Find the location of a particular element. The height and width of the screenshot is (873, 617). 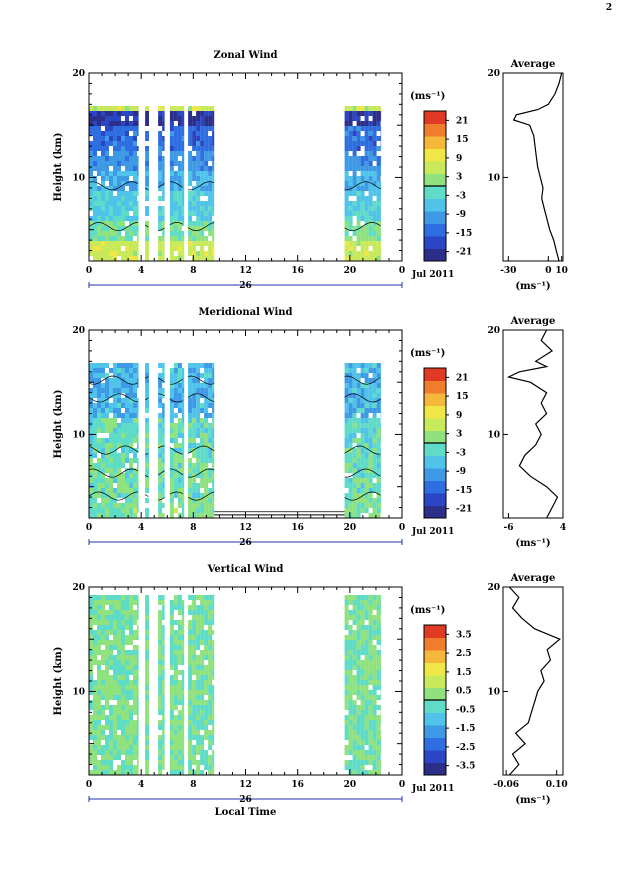

colorbar-tick-label: -15 is located at coordinates (464, 491).